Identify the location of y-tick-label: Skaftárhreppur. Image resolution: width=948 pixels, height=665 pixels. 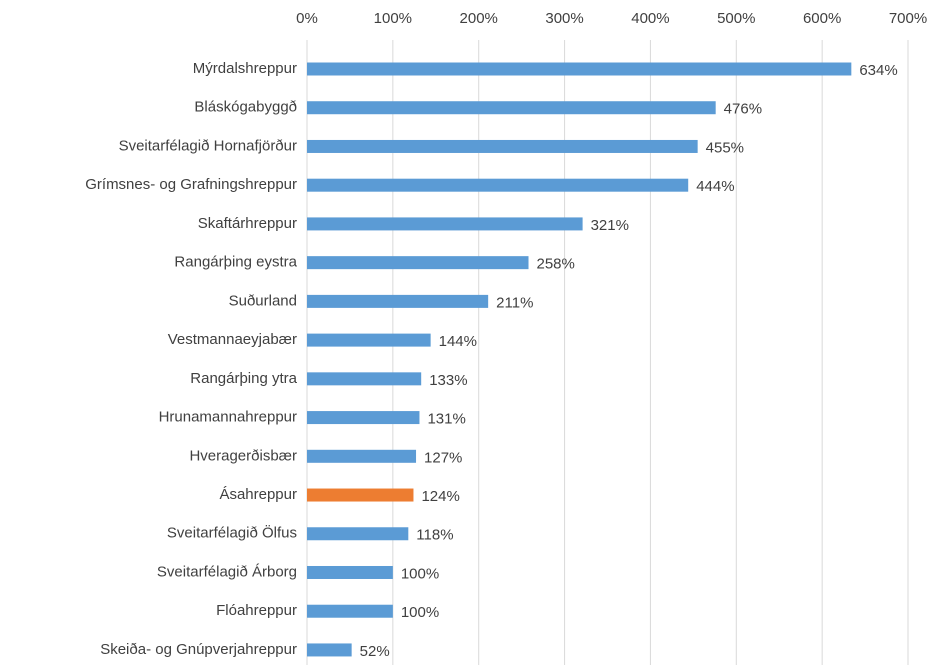
(247, 223).